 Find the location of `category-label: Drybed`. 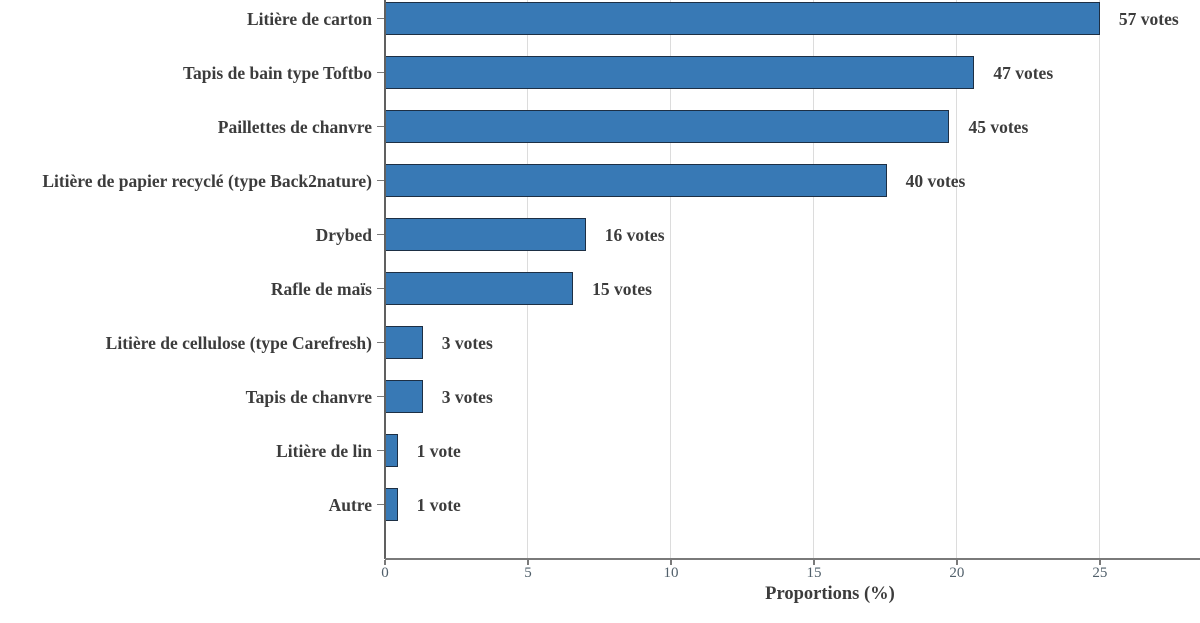

category-label: Drybed is located at coordinates (343, 234).